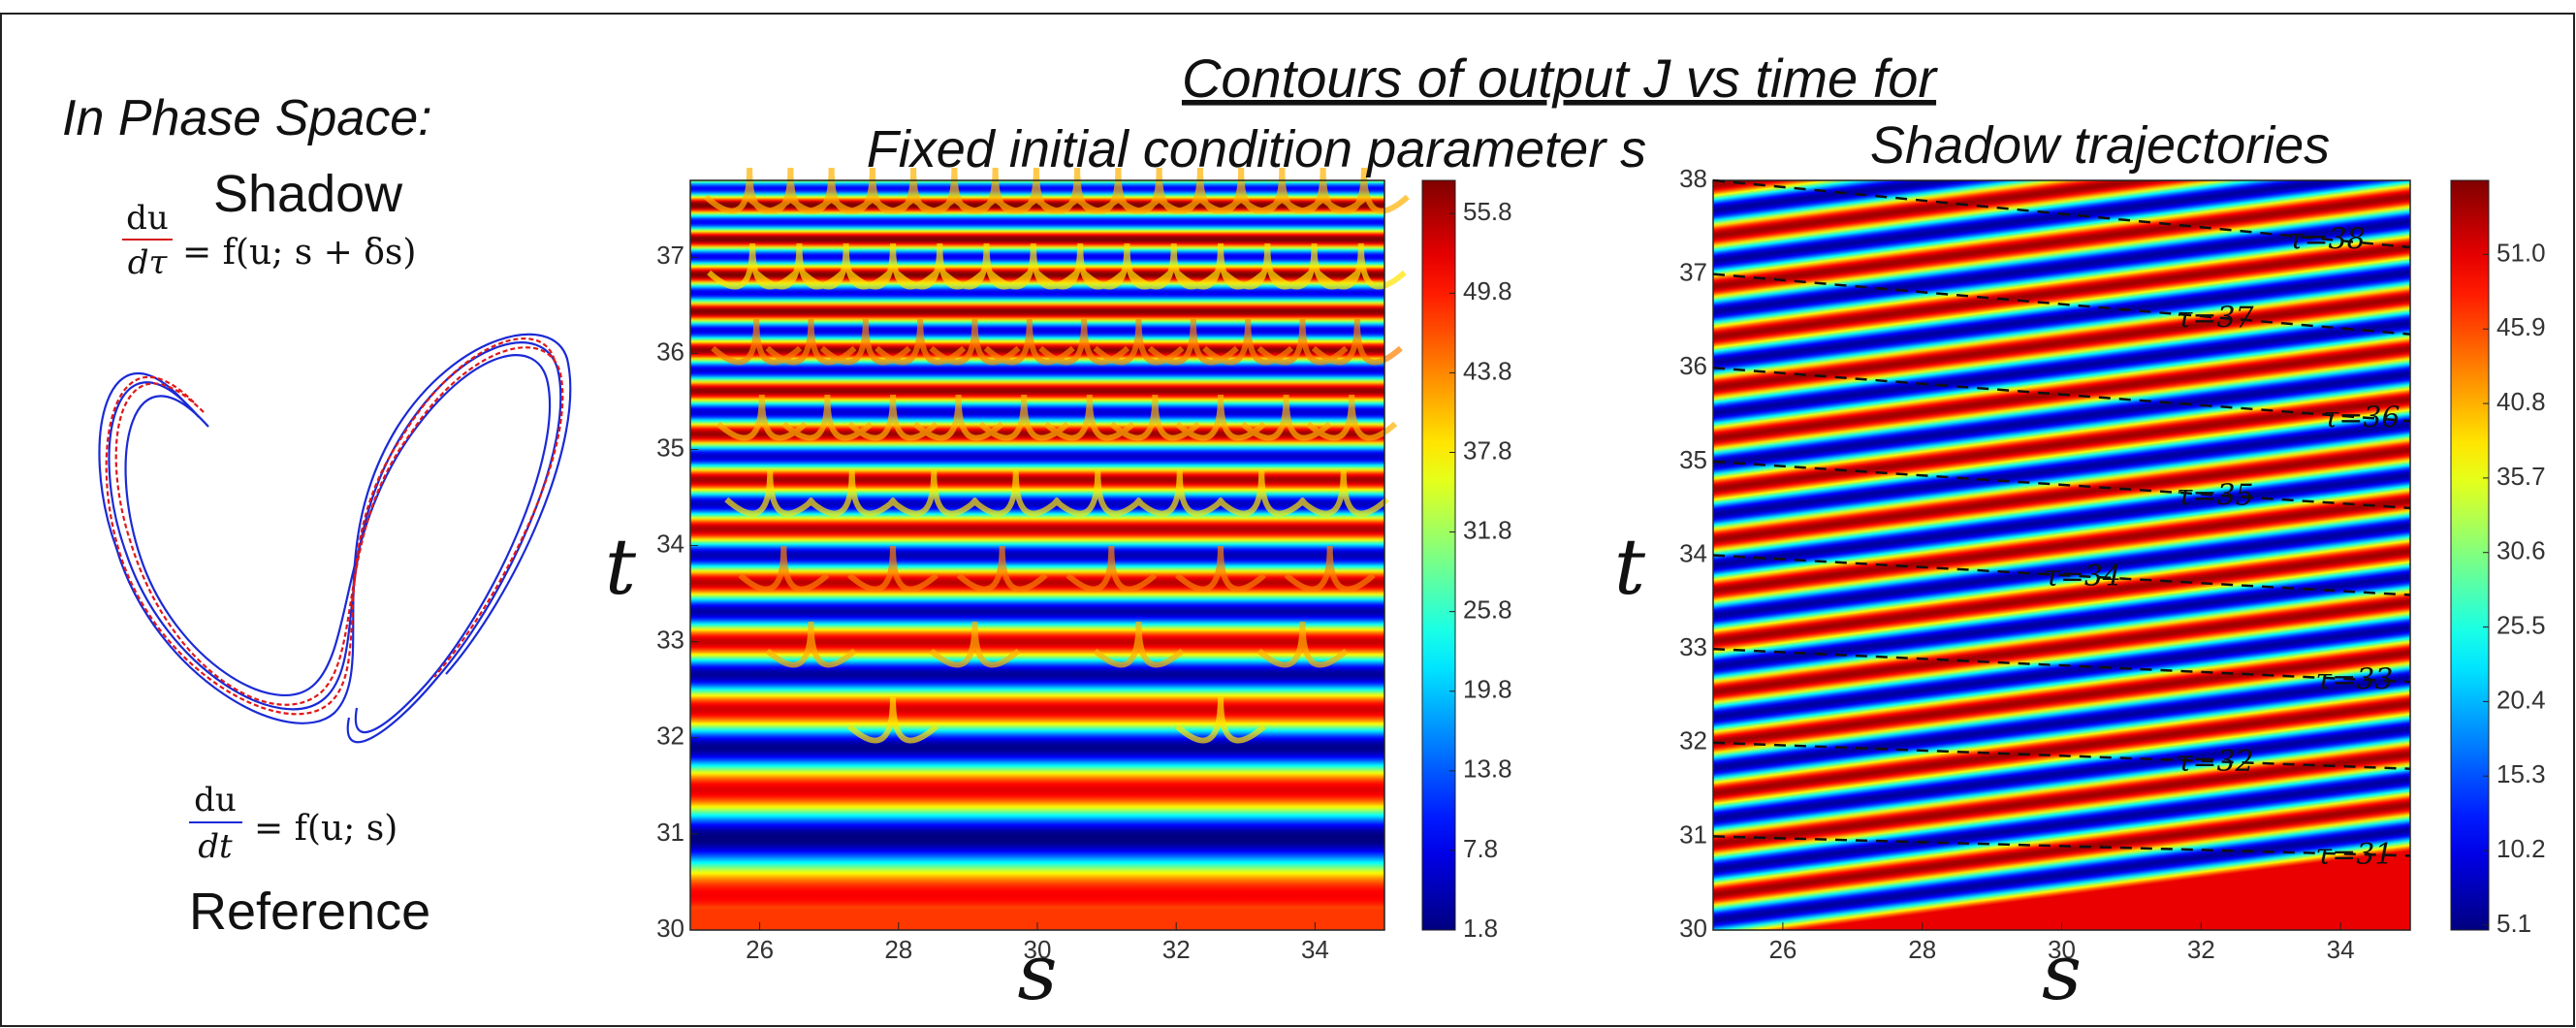 The height and width of the screenshot is (1028, 2576). I want to click on colorbar-tick-label: 49.8, so click(1487, 290).